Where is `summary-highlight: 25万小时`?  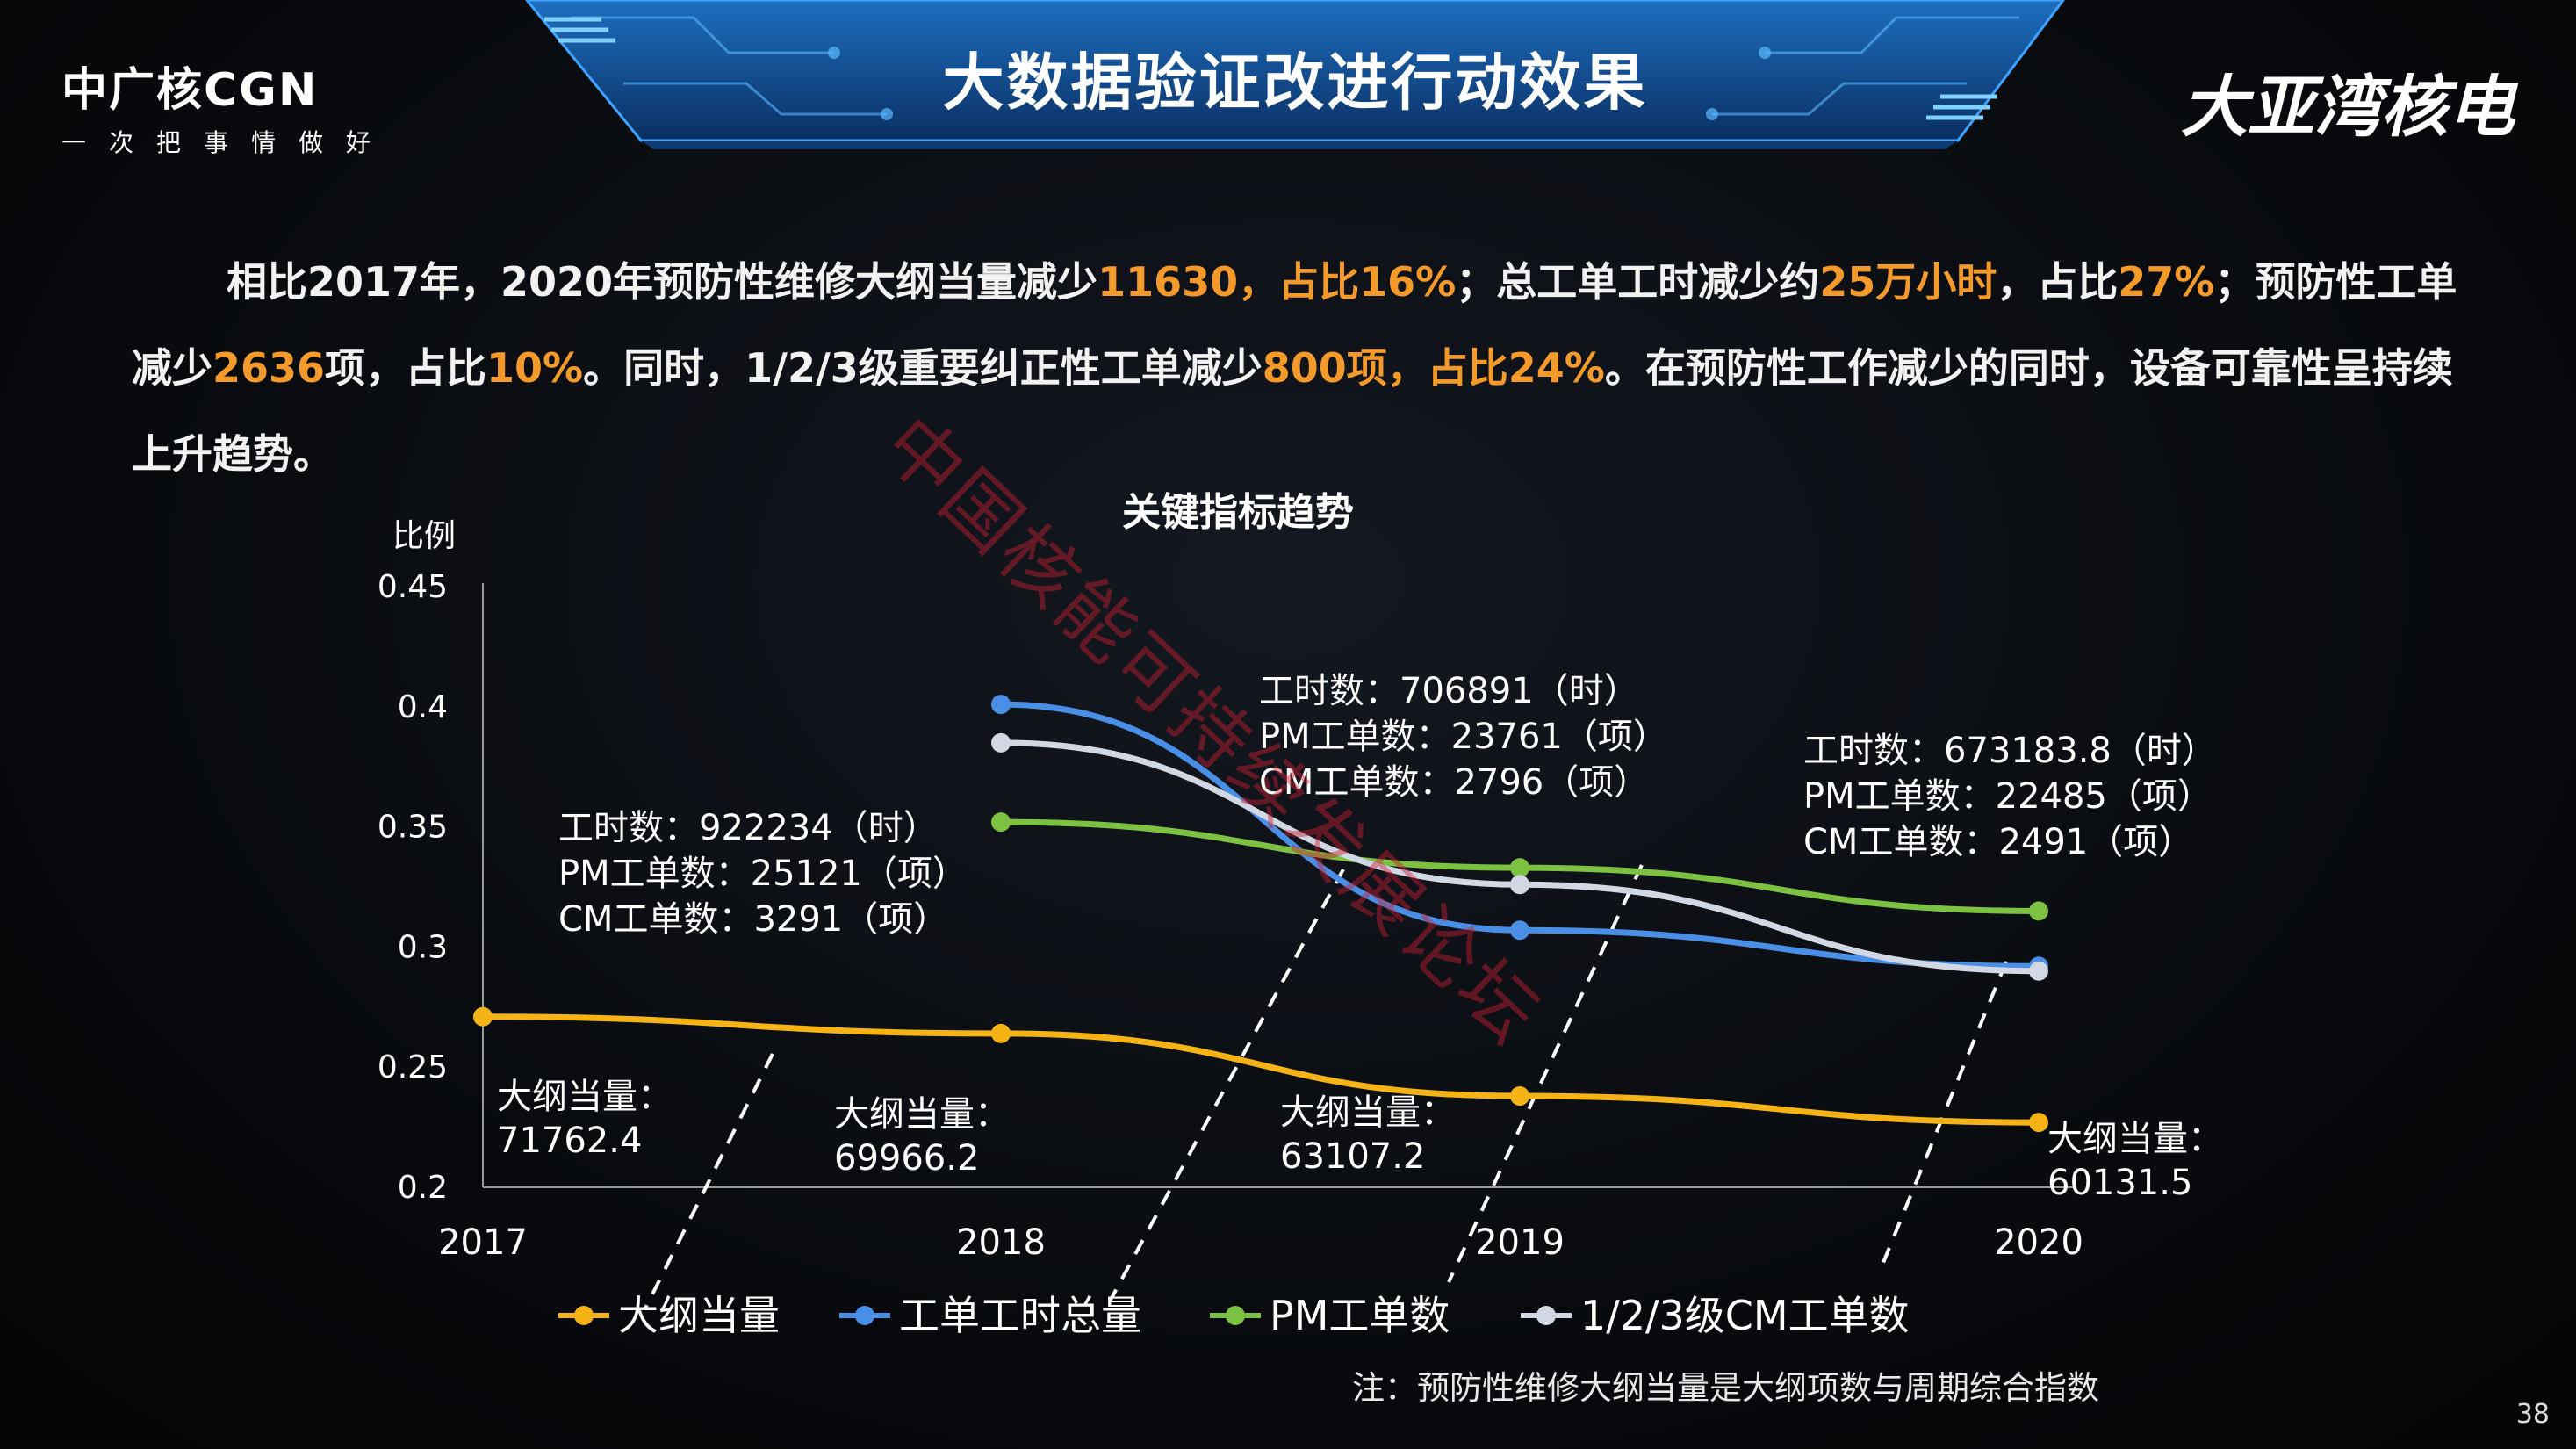 summary-highlight: 25万小时 is located at coordinates (1908, 282).